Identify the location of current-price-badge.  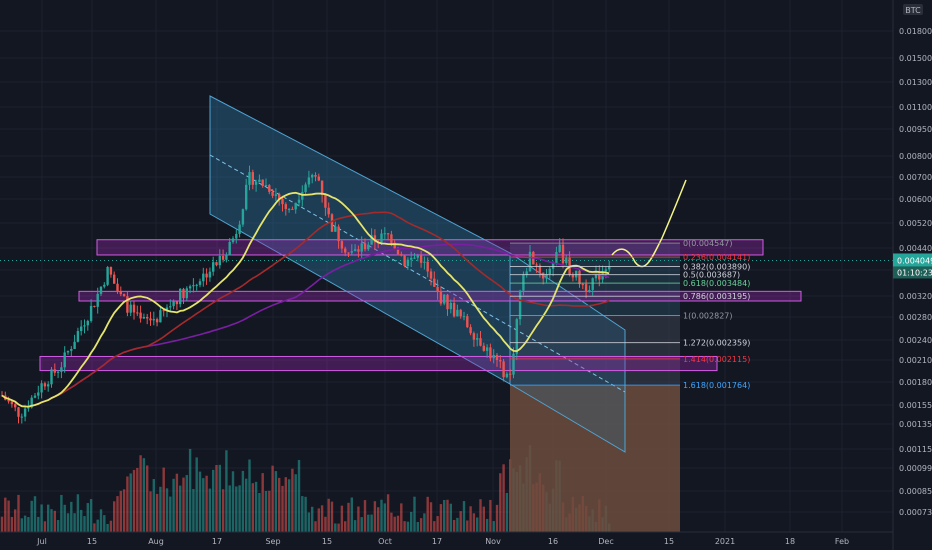
(912, 260).